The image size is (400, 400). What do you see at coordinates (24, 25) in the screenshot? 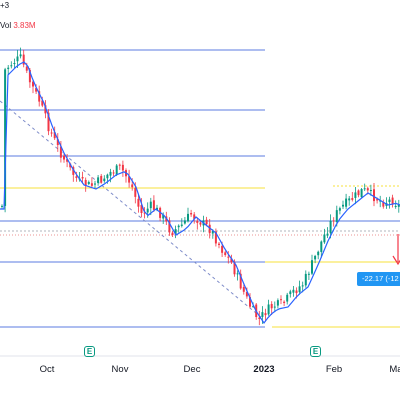
I see `volume-value: 3.83M` at bounding box center [24, 25].